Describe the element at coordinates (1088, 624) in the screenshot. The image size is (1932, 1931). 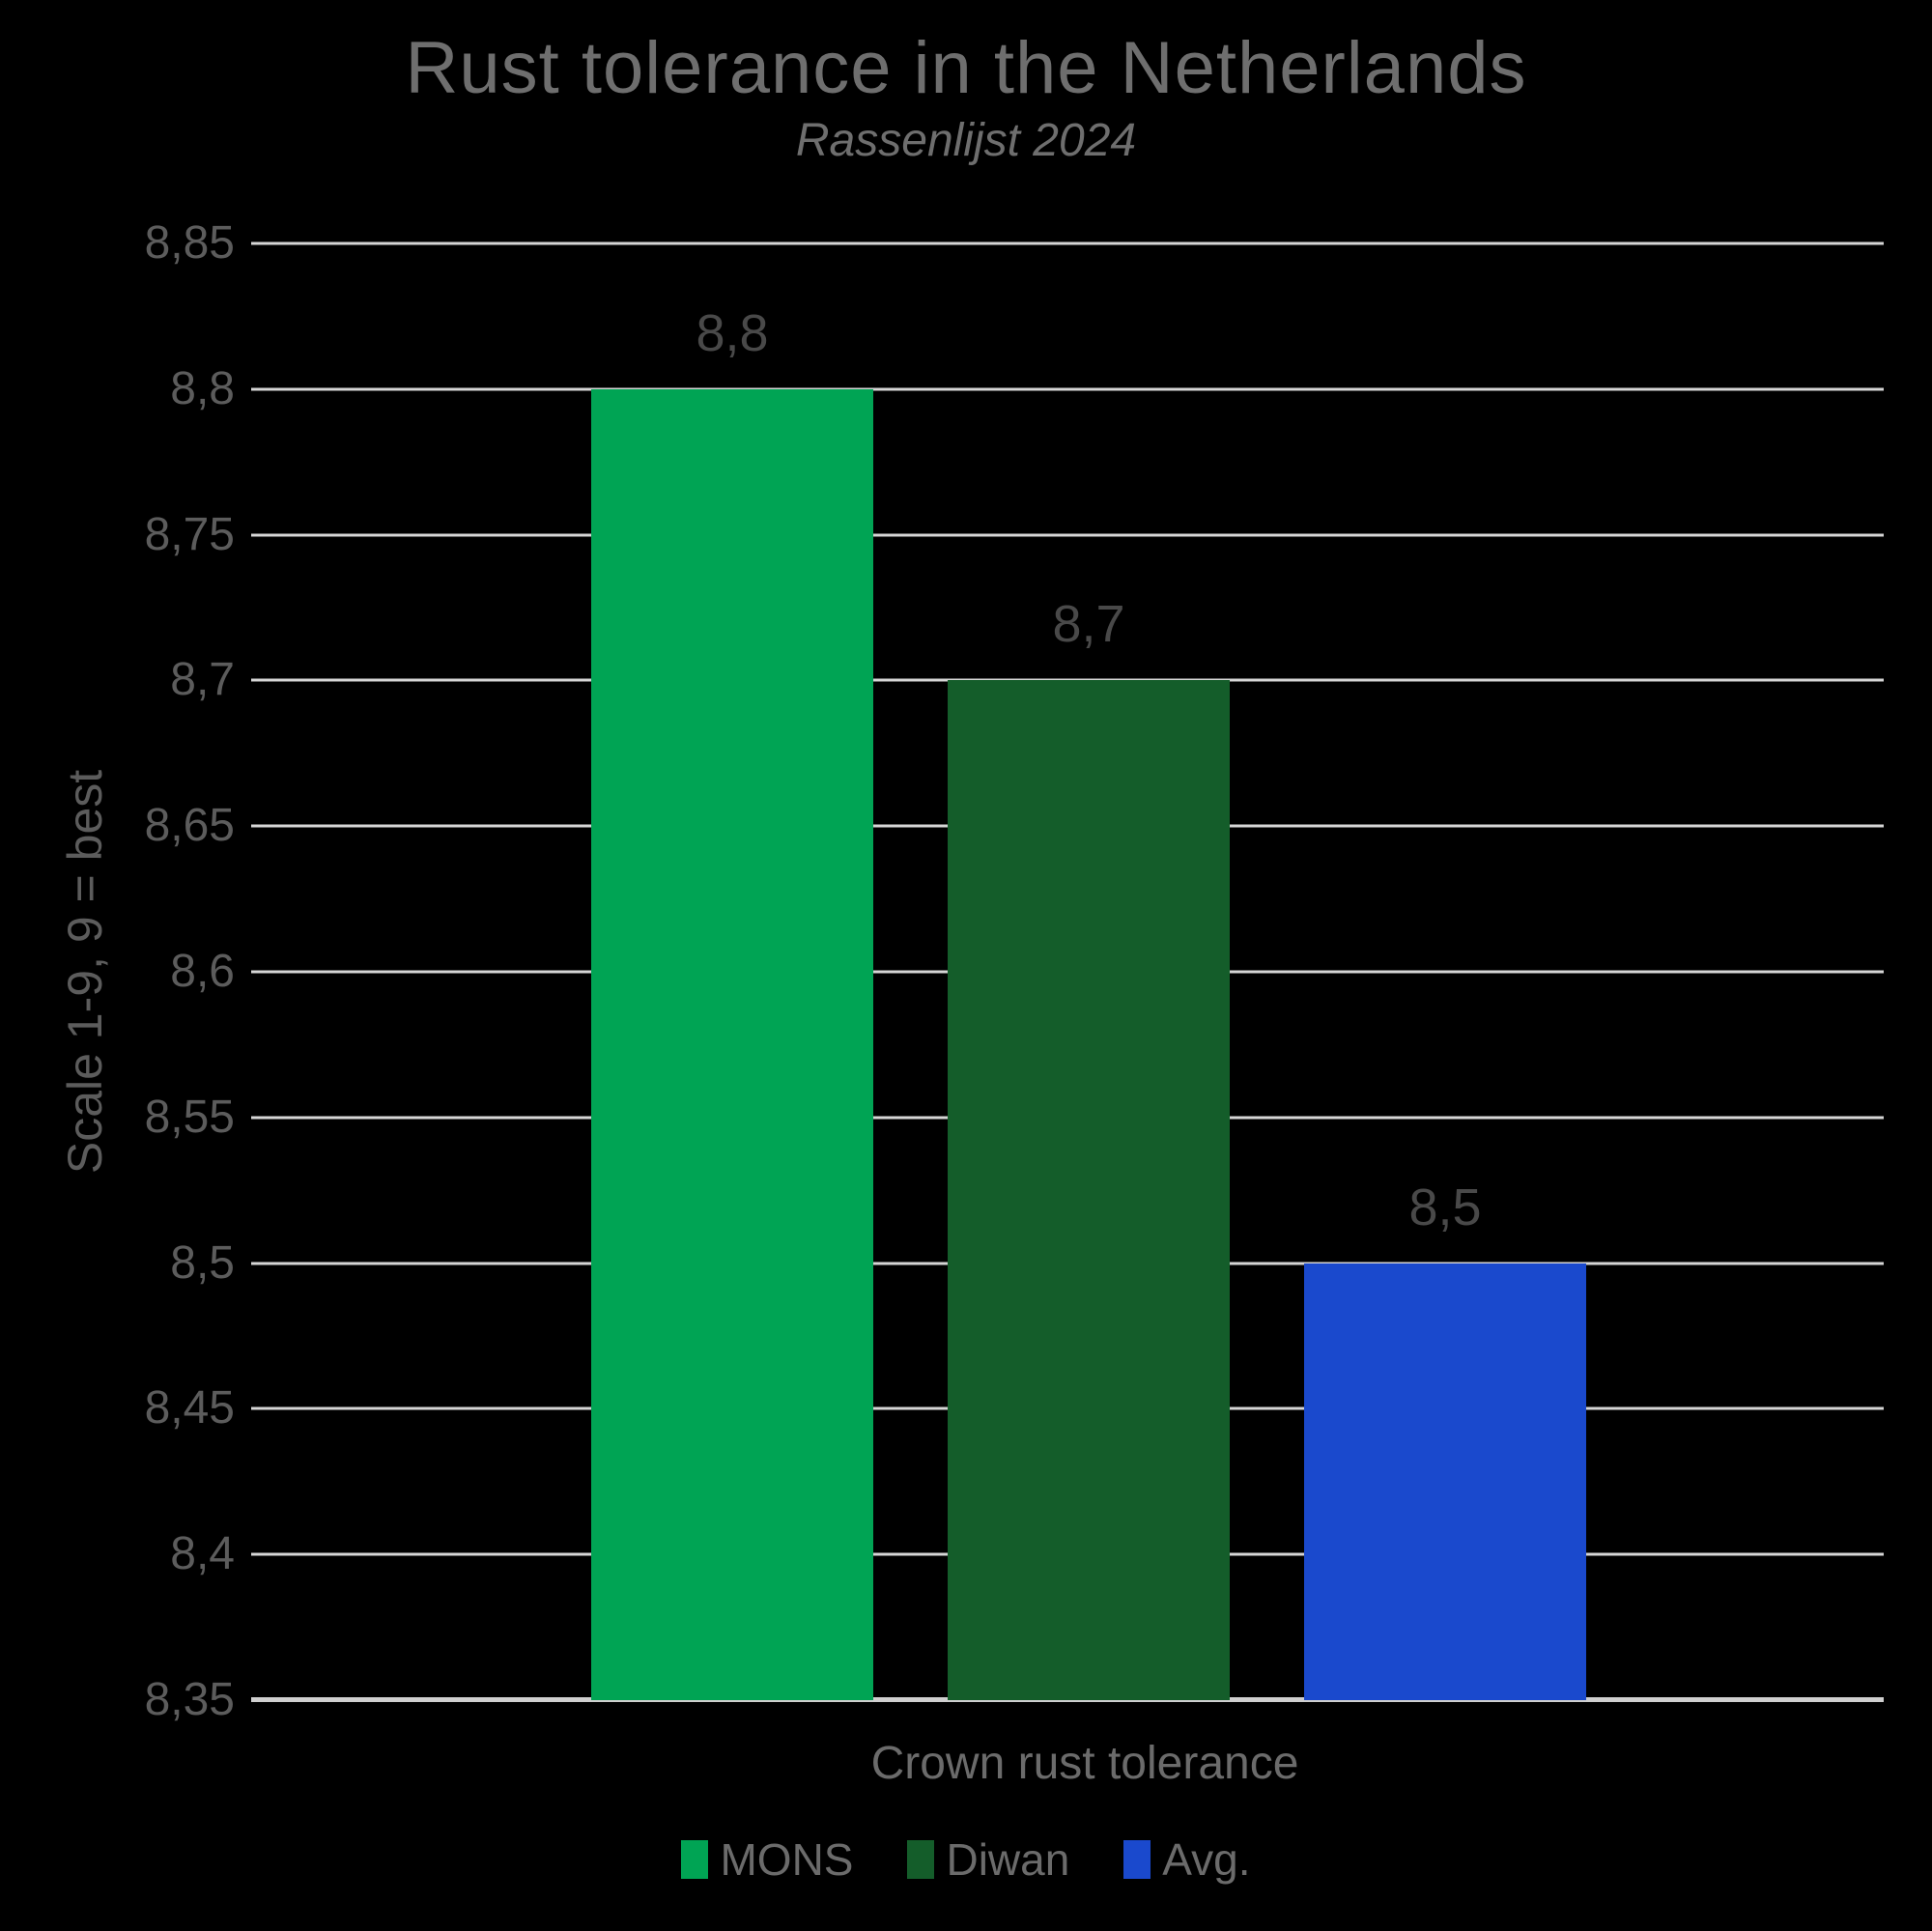
I see `bar-value-label-diwan: 8,7` at that location.